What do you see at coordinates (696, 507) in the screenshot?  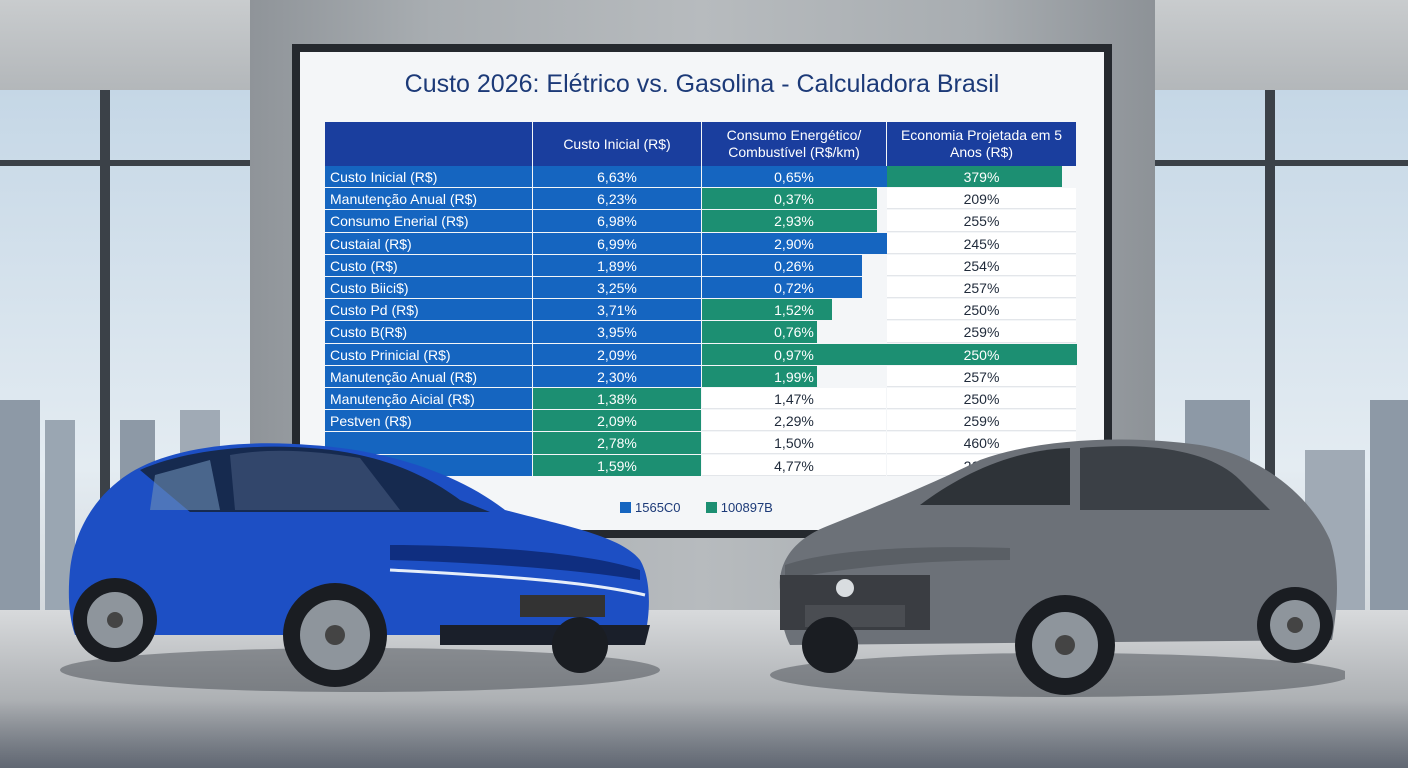 I see `chart-legend: 1565C0 100897B` at bounding box center [696, 507].